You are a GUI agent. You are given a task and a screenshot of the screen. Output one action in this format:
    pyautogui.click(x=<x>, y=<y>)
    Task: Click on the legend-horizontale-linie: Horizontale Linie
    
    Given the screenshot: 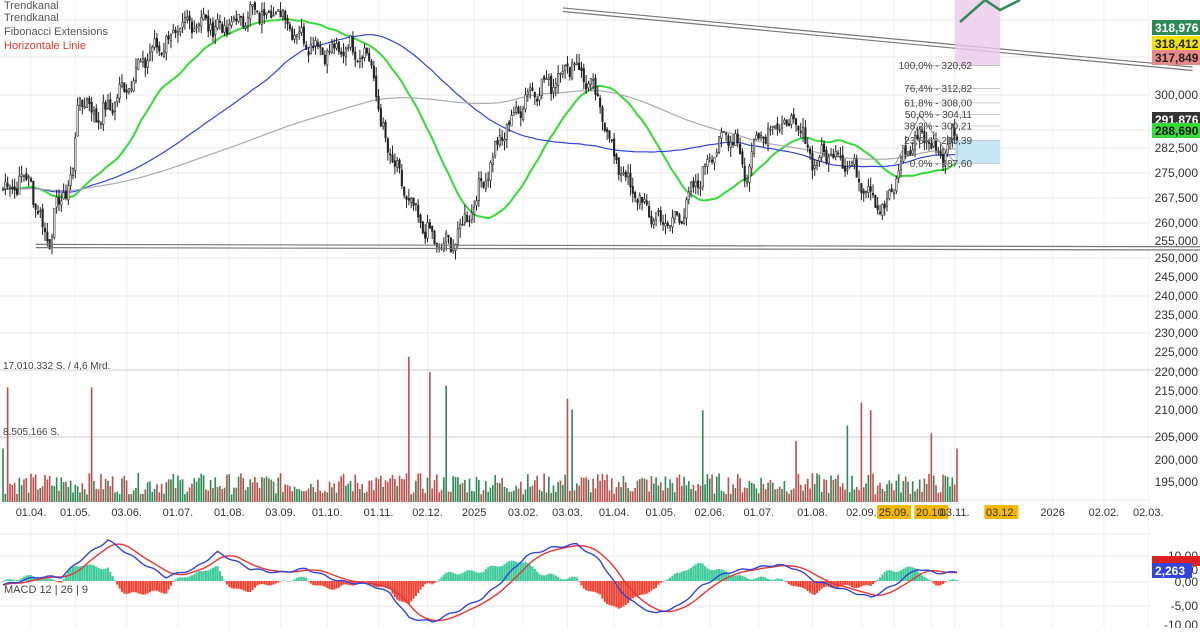 What is the action you would take?
    pyautogui.click(x=45, y=46)
    